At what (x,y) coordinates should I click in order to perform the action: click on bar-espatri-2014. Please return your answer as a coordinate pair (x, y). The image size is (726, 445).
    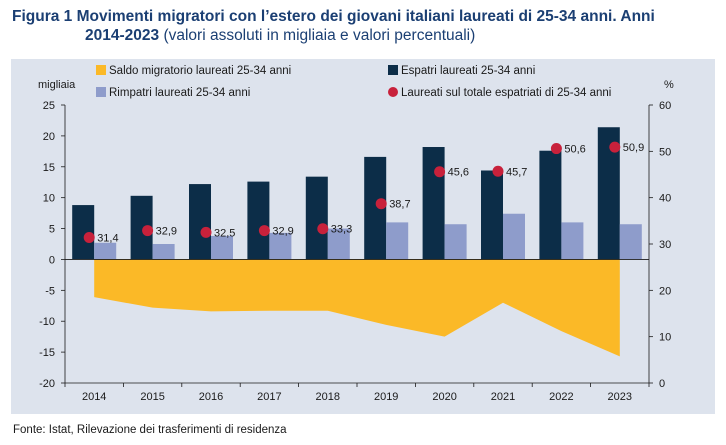
    Looking at the image, I should click on (83, 232).